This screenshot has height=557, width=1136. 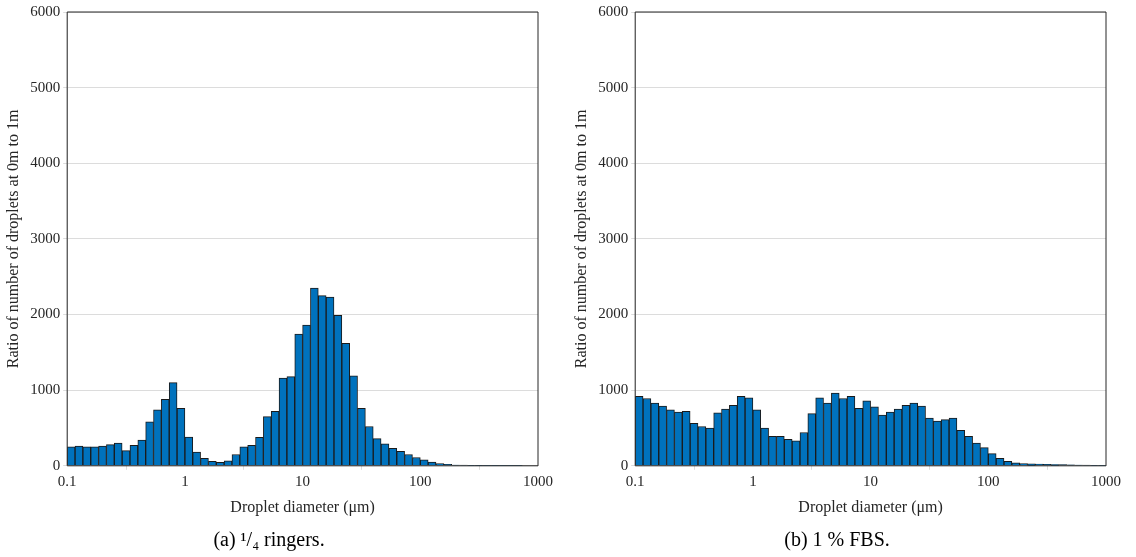 What do you see at coordinates (837, 540) in the screenshot?
I see `text: (b) 1 % FBS.` at bounding box center [837, 540].